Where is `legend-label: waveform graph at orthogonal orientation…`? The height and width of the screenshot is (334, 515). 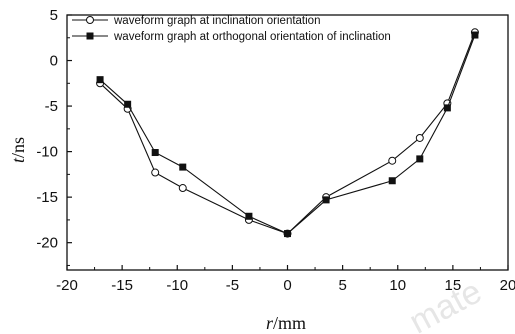
legend-label: waveform graph at orthogonal orientation… is located at coordinates (252, 37).